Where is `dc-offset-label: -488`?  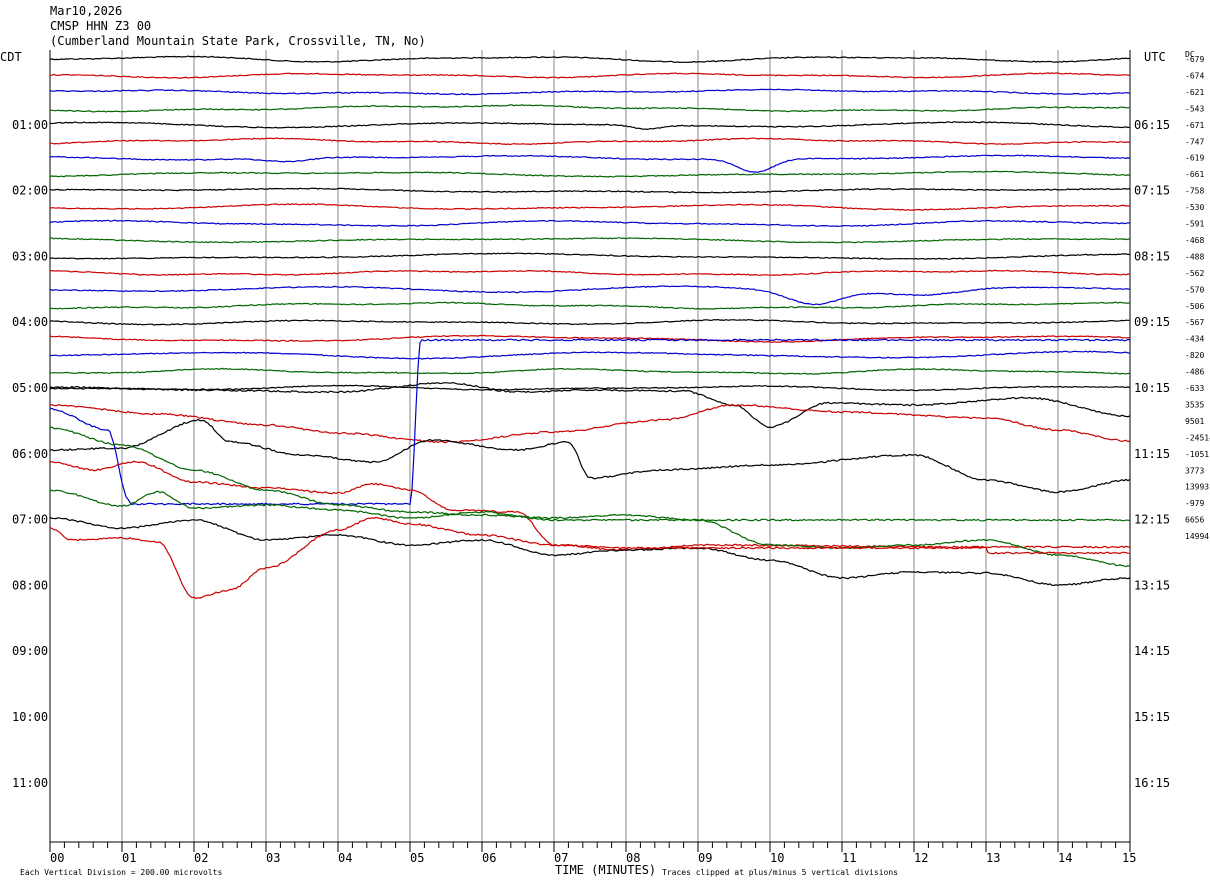
dc-offset-label: -488 is located at coordinates (1194, 256).